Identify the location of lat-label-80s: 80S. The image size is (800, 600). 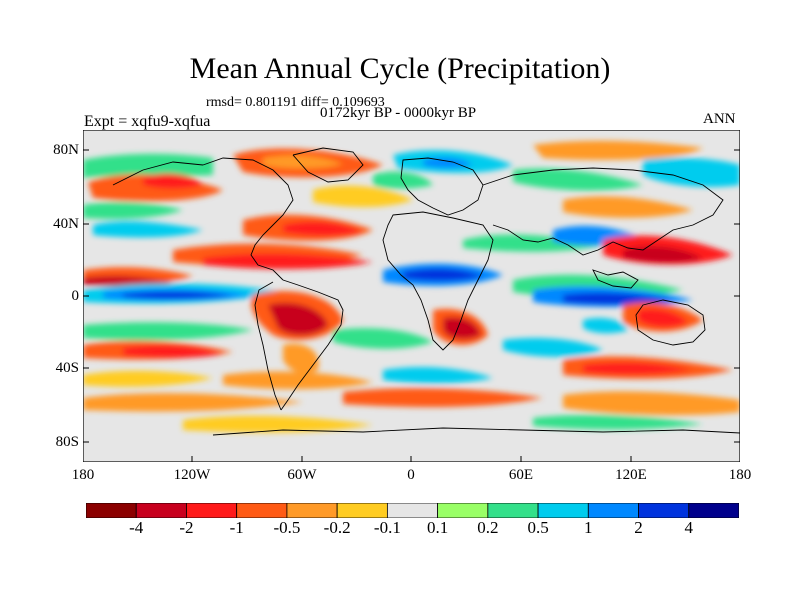
(67, 442).